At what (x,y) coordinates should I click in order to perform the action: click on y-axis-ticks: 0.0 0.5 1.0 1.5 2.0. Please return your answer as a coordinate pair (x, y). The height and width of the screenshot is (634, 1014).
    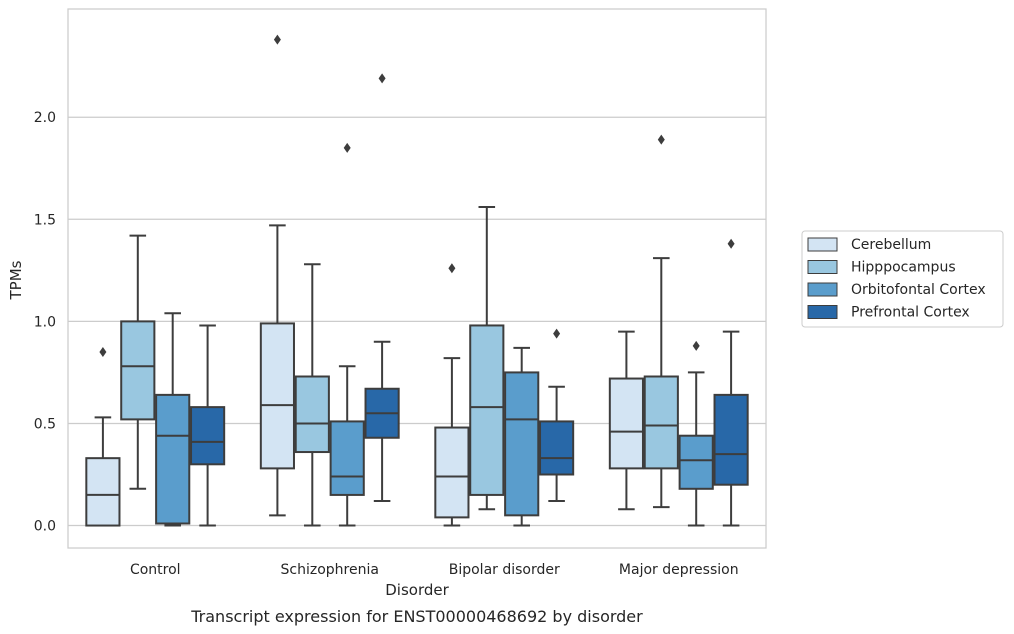
    Looking at the image, I should click on (45, 322).